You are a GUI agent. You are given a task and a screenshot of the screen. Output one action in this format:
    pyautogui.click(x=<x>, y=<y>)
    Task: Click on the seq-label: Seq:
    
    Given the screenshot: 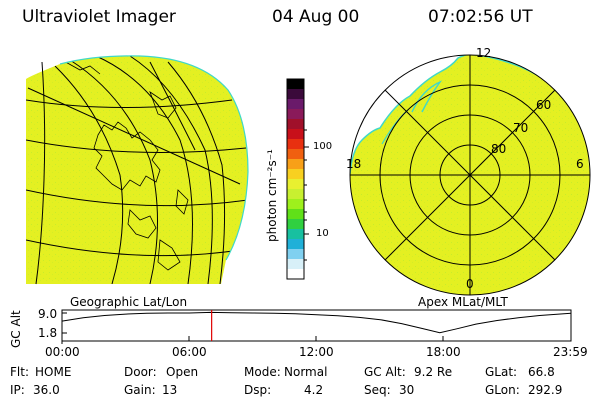 What is the action you would take?
    pyautogui.click(x=377, y=390)
    